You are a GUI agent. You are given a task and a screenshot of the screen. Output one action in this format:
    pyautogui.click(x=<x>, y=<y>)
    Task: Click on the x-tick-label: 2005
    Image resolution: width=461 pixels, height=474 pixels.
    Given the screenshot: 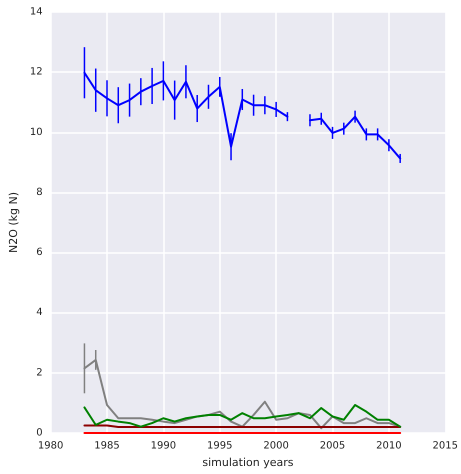 What is the action you would take?
    pyautogui.click(x=333, y=446)
    